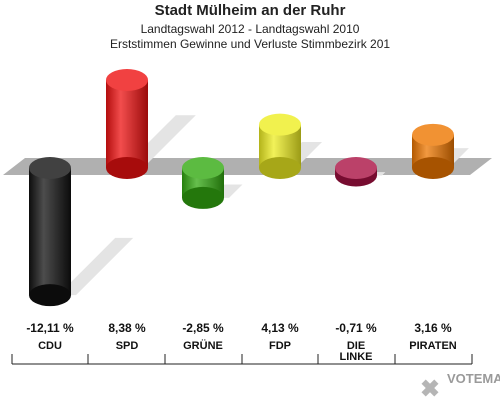  Describe the element at coordinates (50, 232) in the screenshot. I see `bar-cdu` at that location.